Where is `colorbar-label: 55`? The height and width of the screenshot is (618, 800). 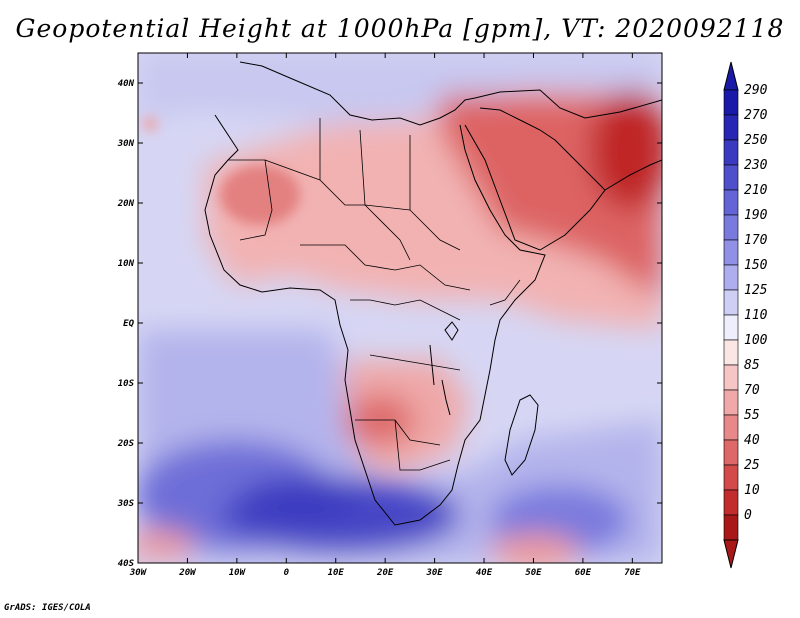 colorbar-label: 55 is located at coordinates (752, 415).